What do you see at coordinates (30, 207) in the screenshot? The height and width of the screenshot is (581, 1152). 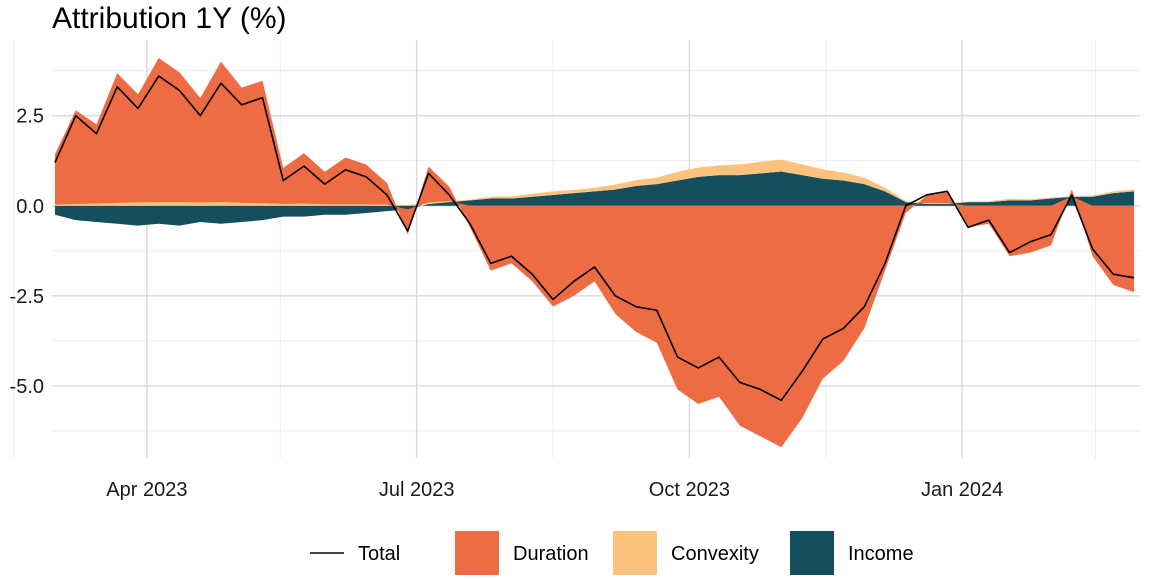 I see `y-tick-label: 0.0` at bounding box center [30, 207].